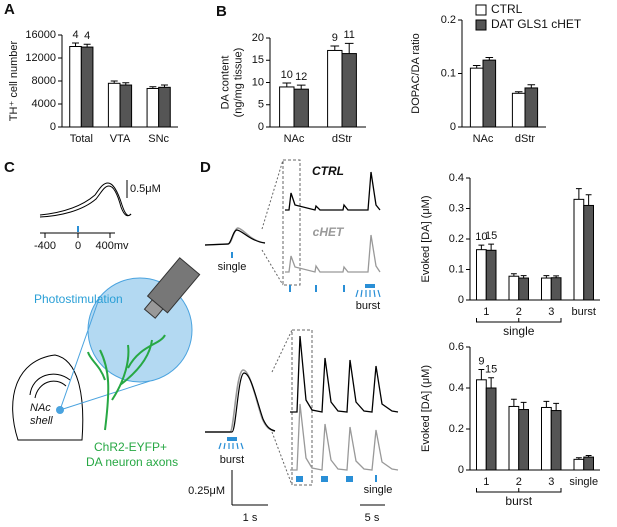 The width and height of the screenshot is (617, 527). Describe the element at coordinates (132, 462) in the screenshot. I see `axon-label: DA neuron axons` at that location.